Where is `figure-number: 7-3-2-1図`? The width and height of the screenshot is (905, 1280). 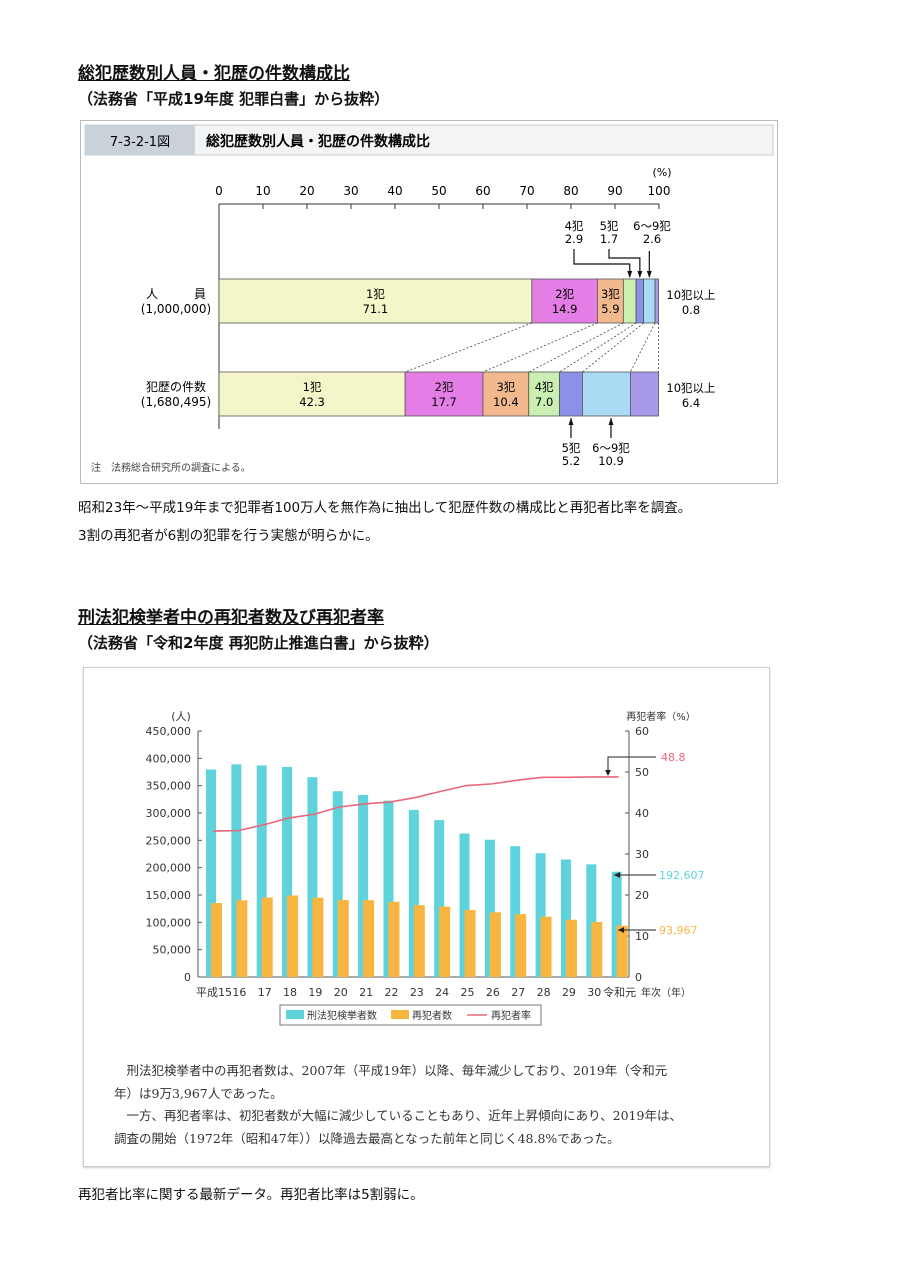 figure-number: 7-3-2-1図 is located at coordinates (140, 142).